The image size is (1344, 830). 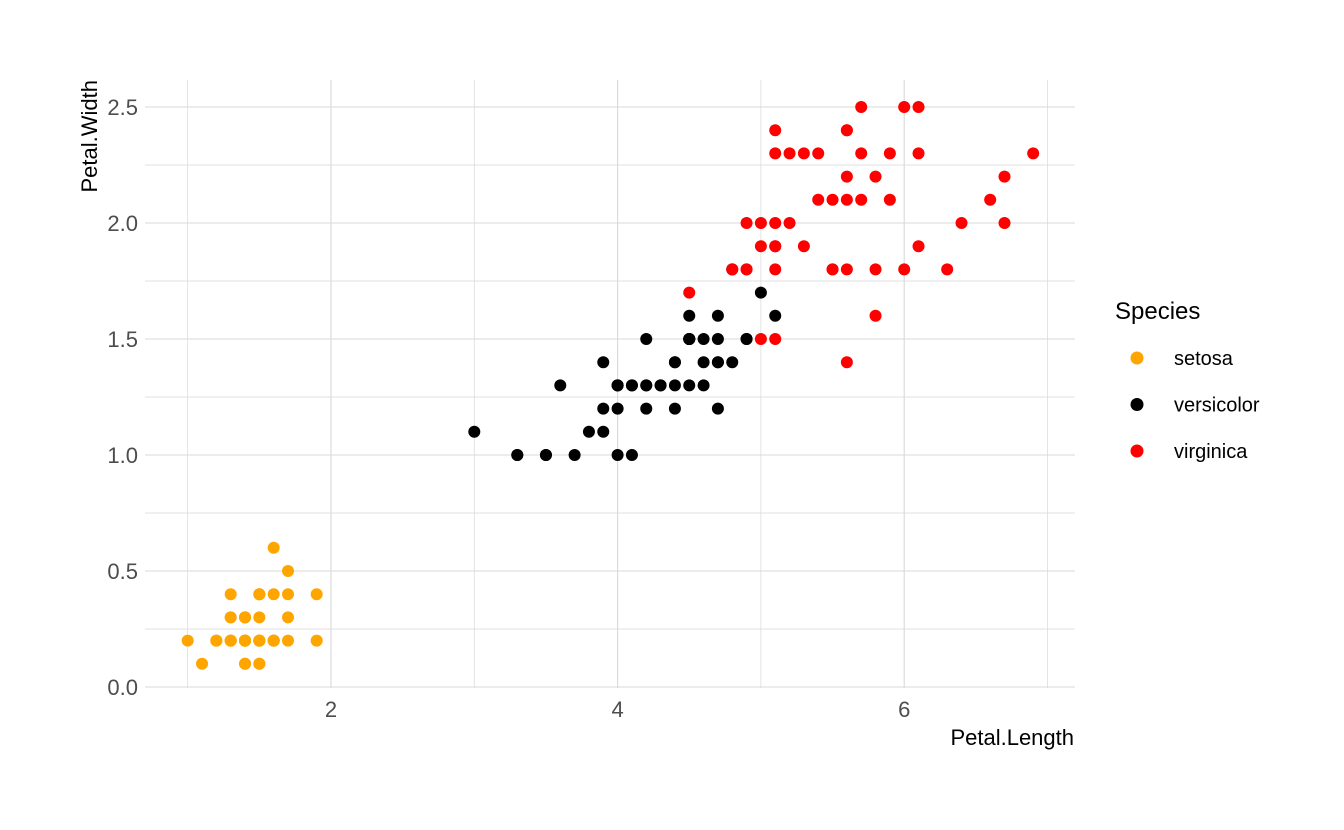 What do you see at coordinates (1217, 406) in the screenshot?
I see `legend-label-versicolor: versicolor` at bounding box center [1217, 406].